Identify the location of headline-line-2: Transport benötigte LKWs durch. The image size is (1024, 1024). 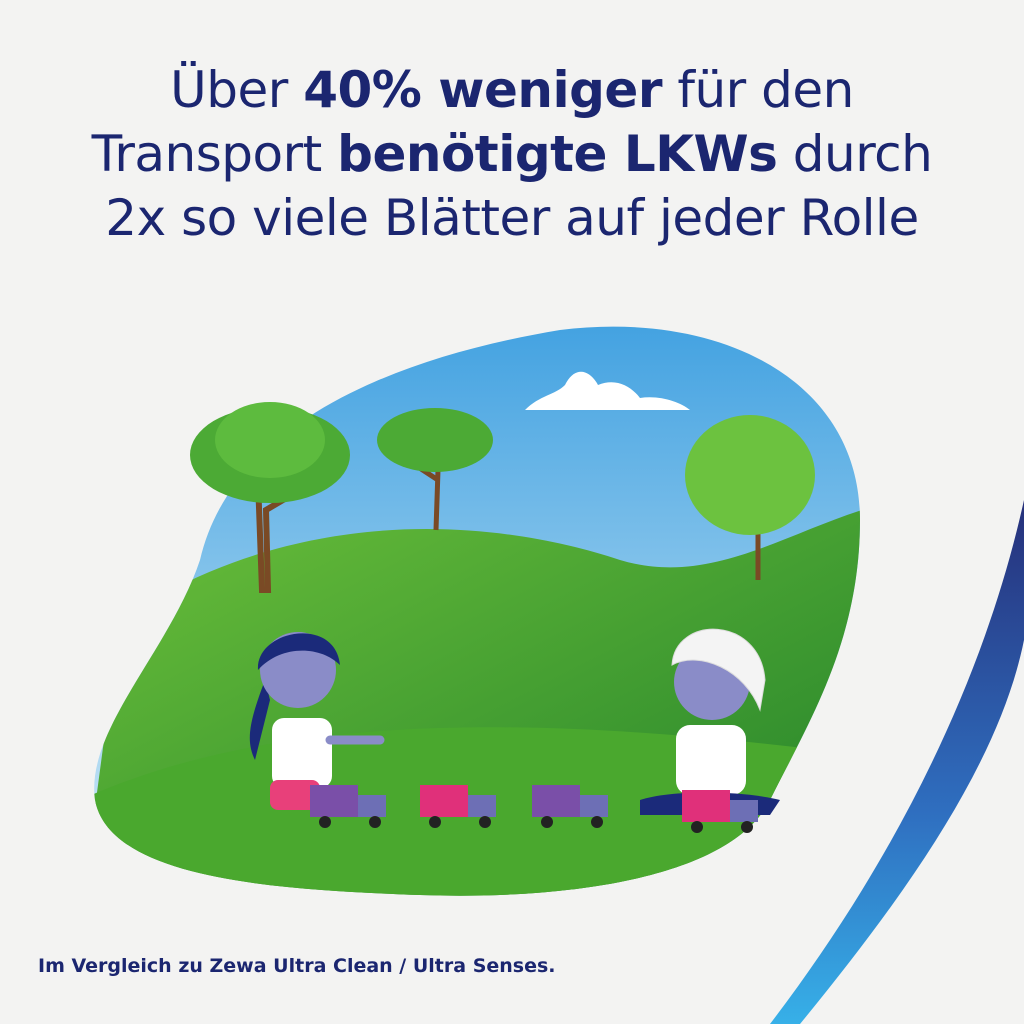
(512, 154).